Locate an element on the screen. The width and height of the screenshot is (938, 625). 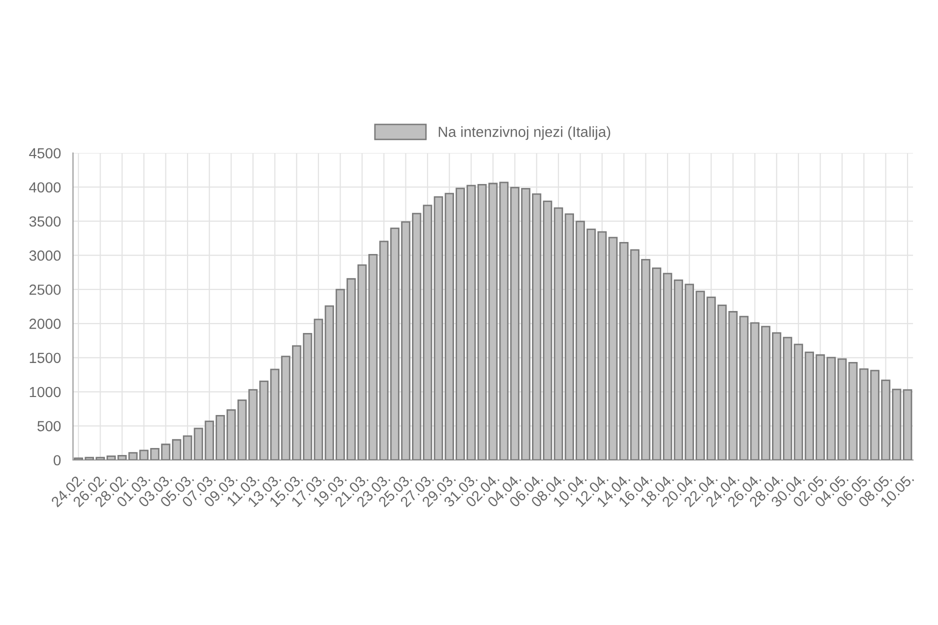
y-tick-label: 2000 is located at coordinates (45, 323).